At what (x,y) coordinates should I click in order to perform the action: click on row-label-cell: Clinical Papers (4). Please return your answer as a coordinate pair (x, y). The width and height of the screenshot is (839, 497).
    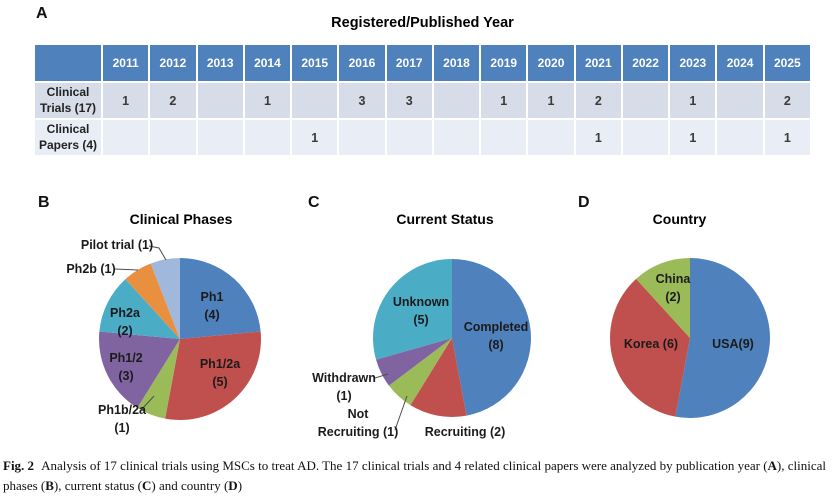
    Looking at the image, I should click on (68, 137).